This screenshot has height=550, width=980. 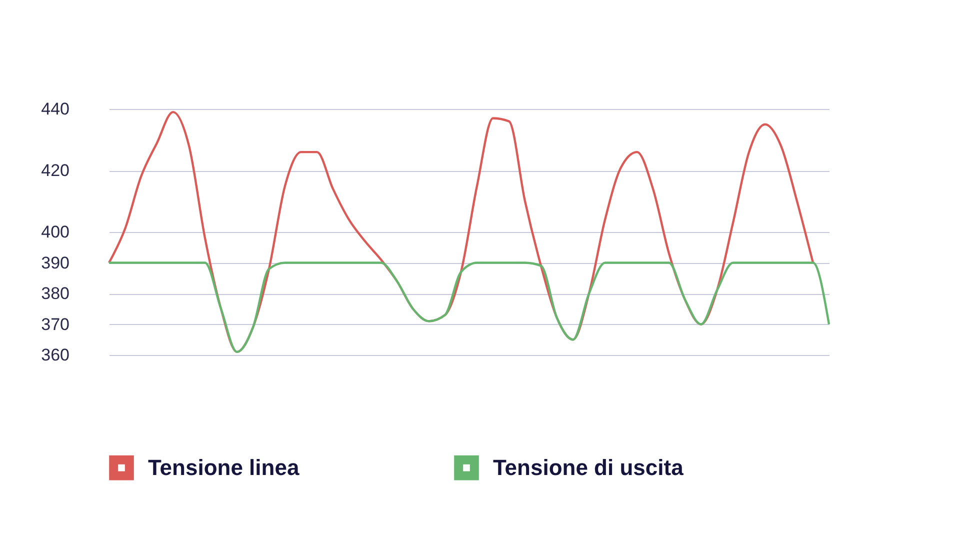 What do you see at coordinates (588, 467) in the screenshot?
I see `legend-label: Tensione di uscita` at bounding box center [588, 467].